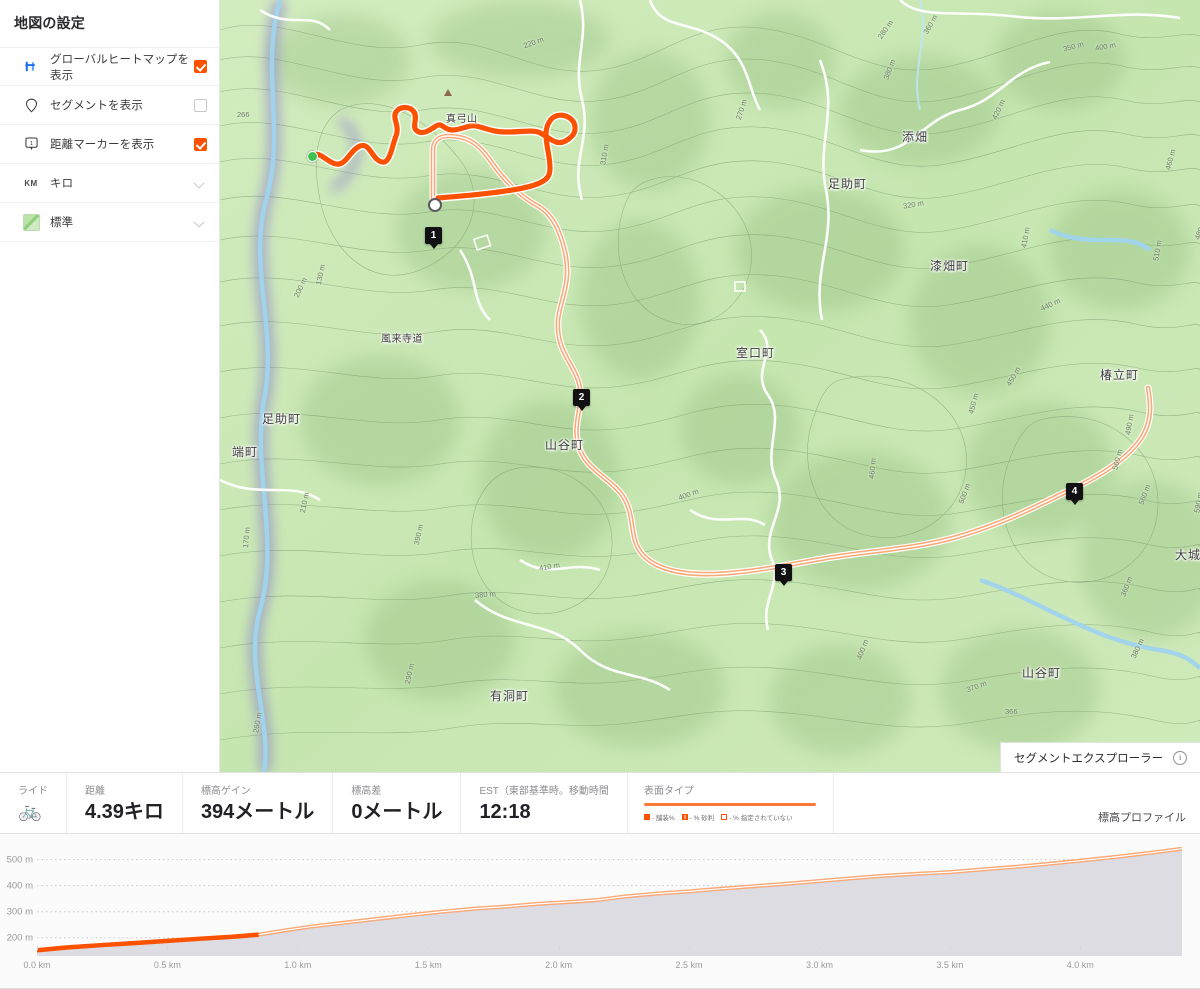 The width and height of the screenshot is (1200, 989). I want to click on settings-list: グローバルヒートマップを表示 セグメントを表示 1, so click(109, 144).